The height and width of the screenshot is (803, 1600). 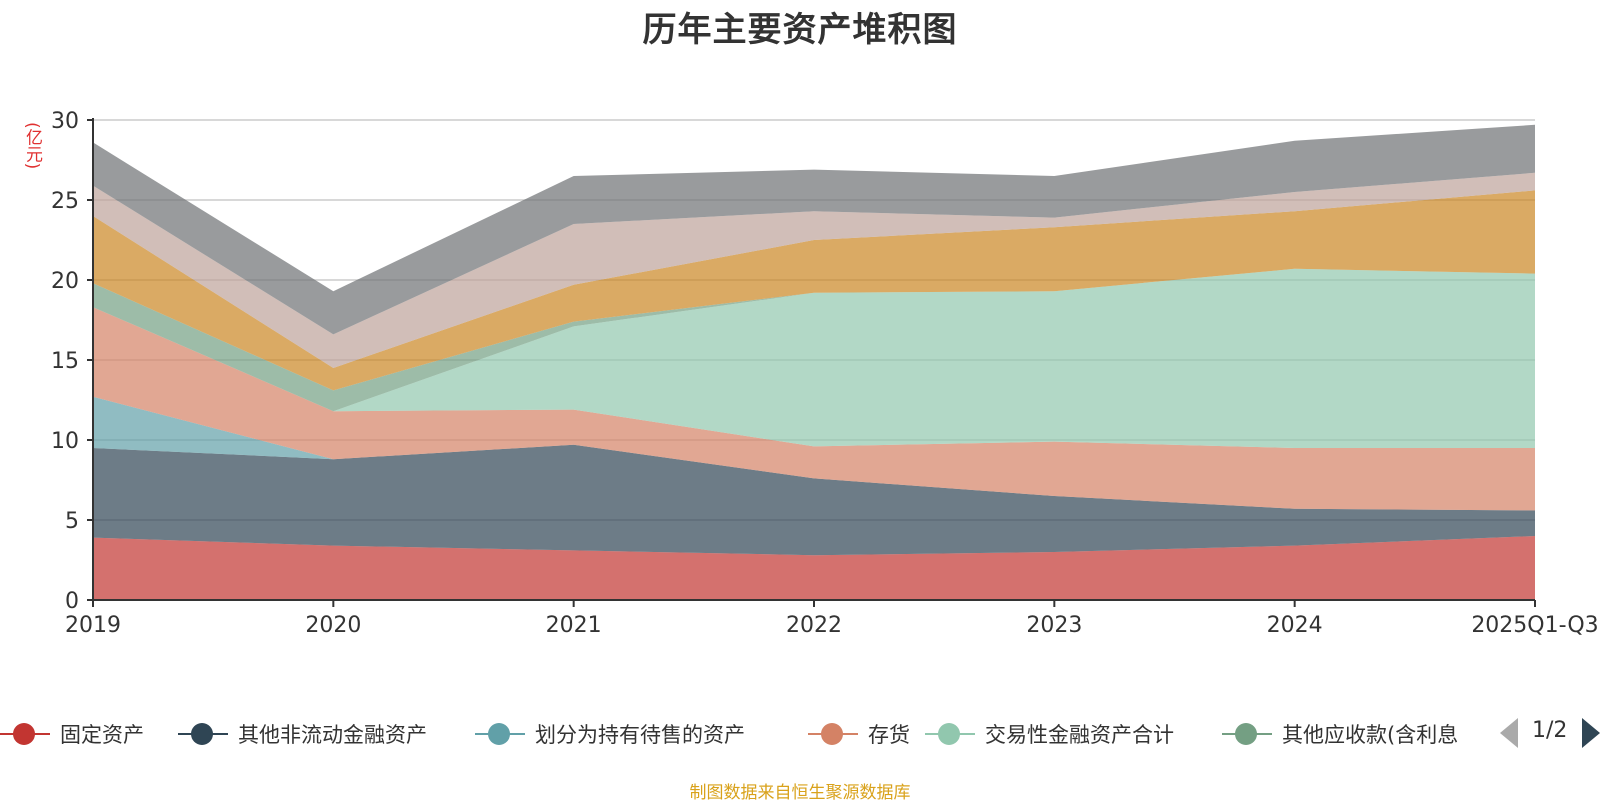 I want to click on legend-page-indicator: 1/2, so click(x=1550, y=730).